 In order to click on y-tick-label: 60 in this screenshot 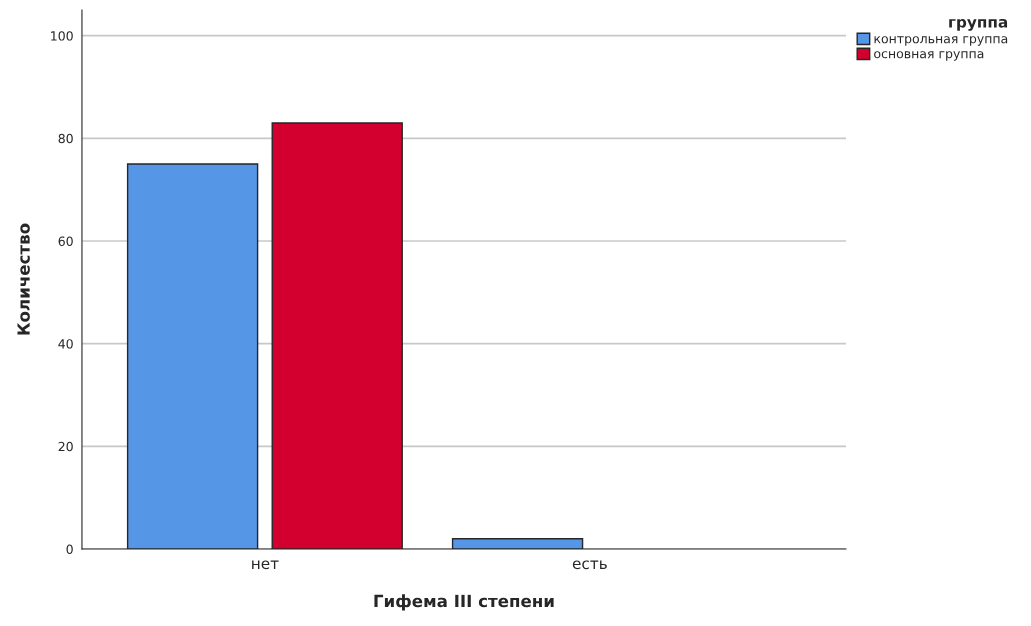, I will do `click(65, 241)`.